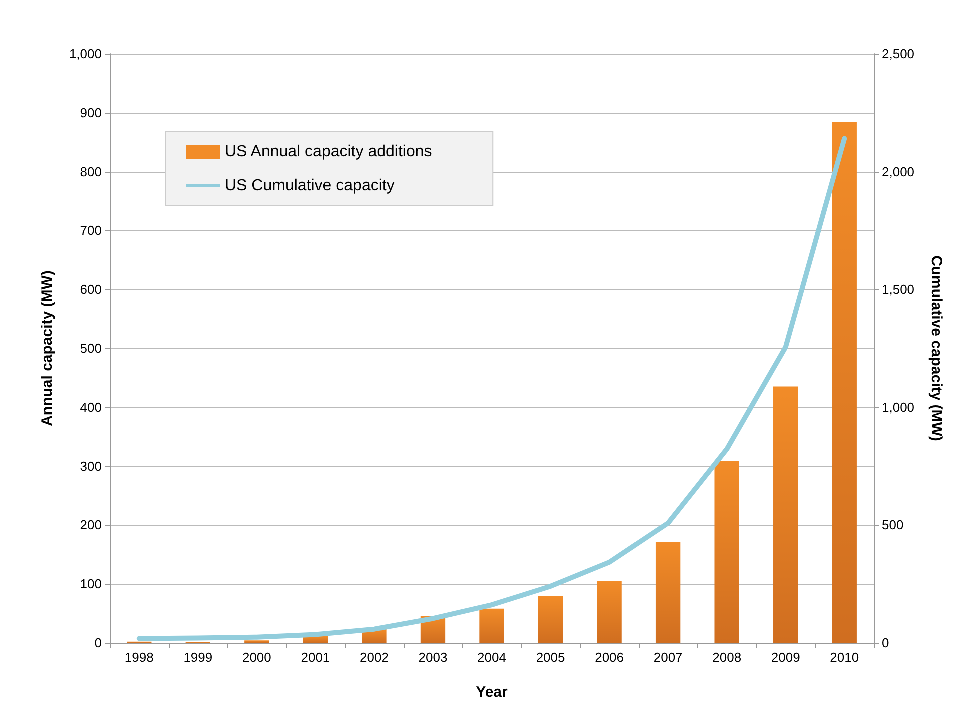 The height and width of the screenshot is (715, 972). I want to click on y2-tick-label: 2,500, so click(898, 54).